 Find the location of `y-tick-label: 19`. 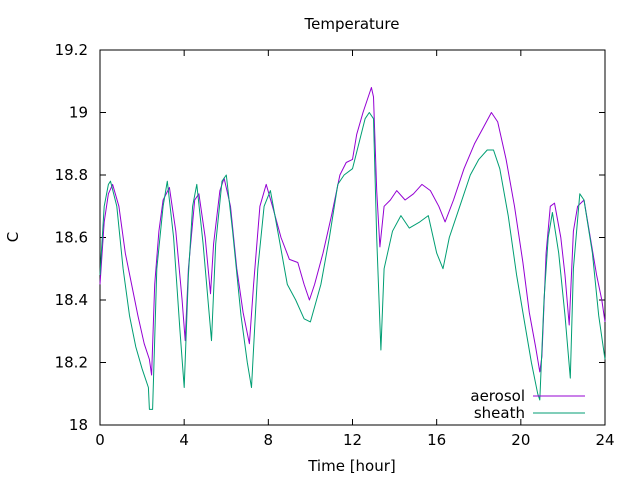

y-tick-label: 19 is located at coordinates (78, 113).